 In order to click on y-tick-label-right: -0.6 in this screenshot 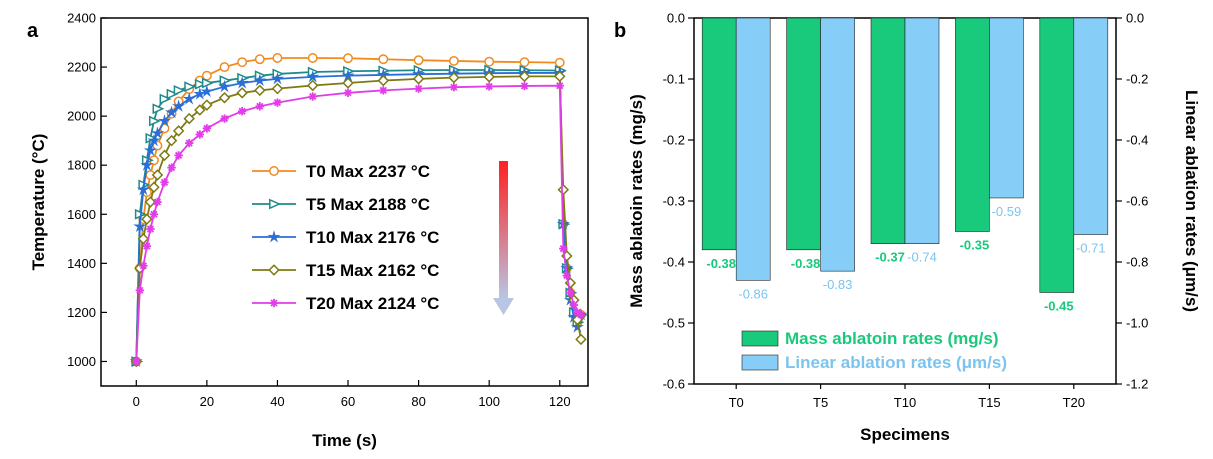, I will do `click(1137, 201)`.